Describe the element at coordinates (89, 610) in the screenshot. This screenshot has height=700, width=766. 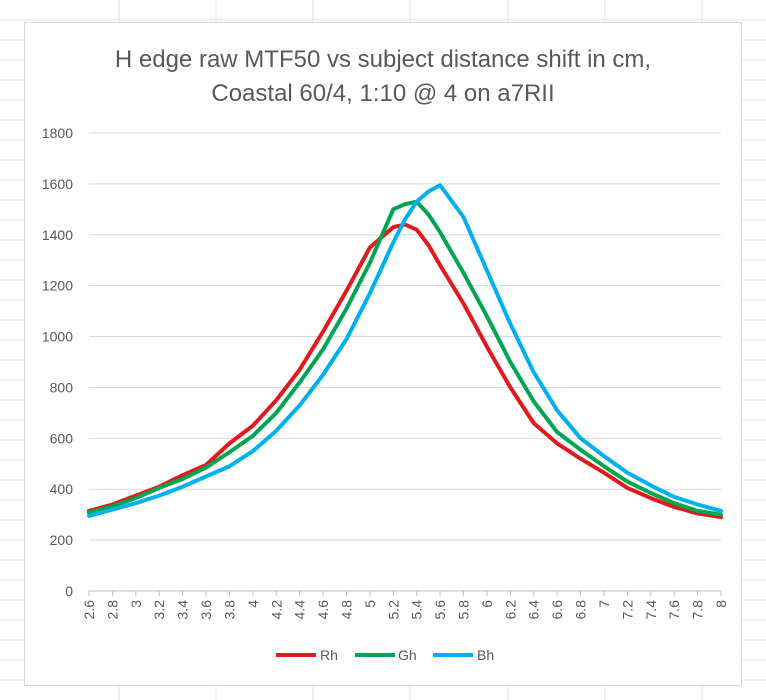
I see `x-tick-label: 2.6` at that location.